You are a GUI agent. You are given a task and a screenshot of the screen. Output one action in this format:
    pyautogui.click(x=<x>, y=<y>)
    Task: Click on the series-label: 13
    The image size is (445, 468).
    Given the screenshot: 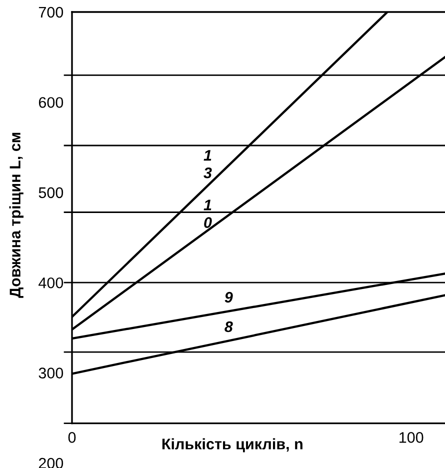 What is the action you would take?
    pyautogui.click(x=208, y=164)
    